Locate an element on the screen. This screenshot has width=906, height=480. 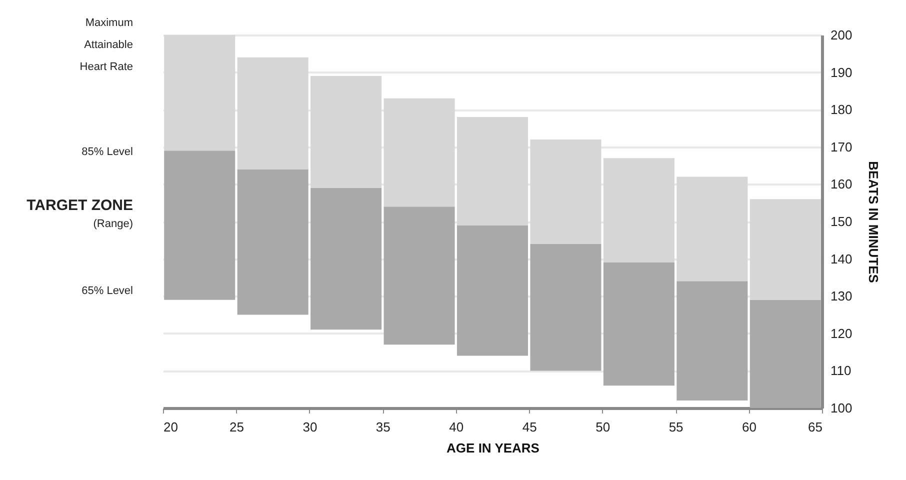
y-tick-label: 160 is located at coordinates (841, 184).